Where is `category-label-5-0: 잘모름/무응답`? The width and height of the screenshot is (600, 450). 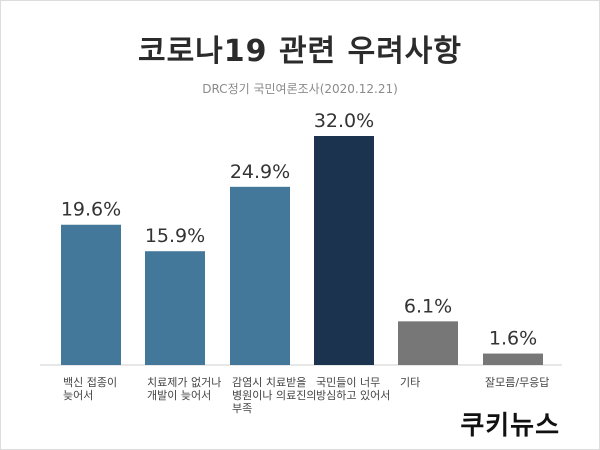 category-label-5-0: 잘모름/무응답 is located at coordinates (517, 382).